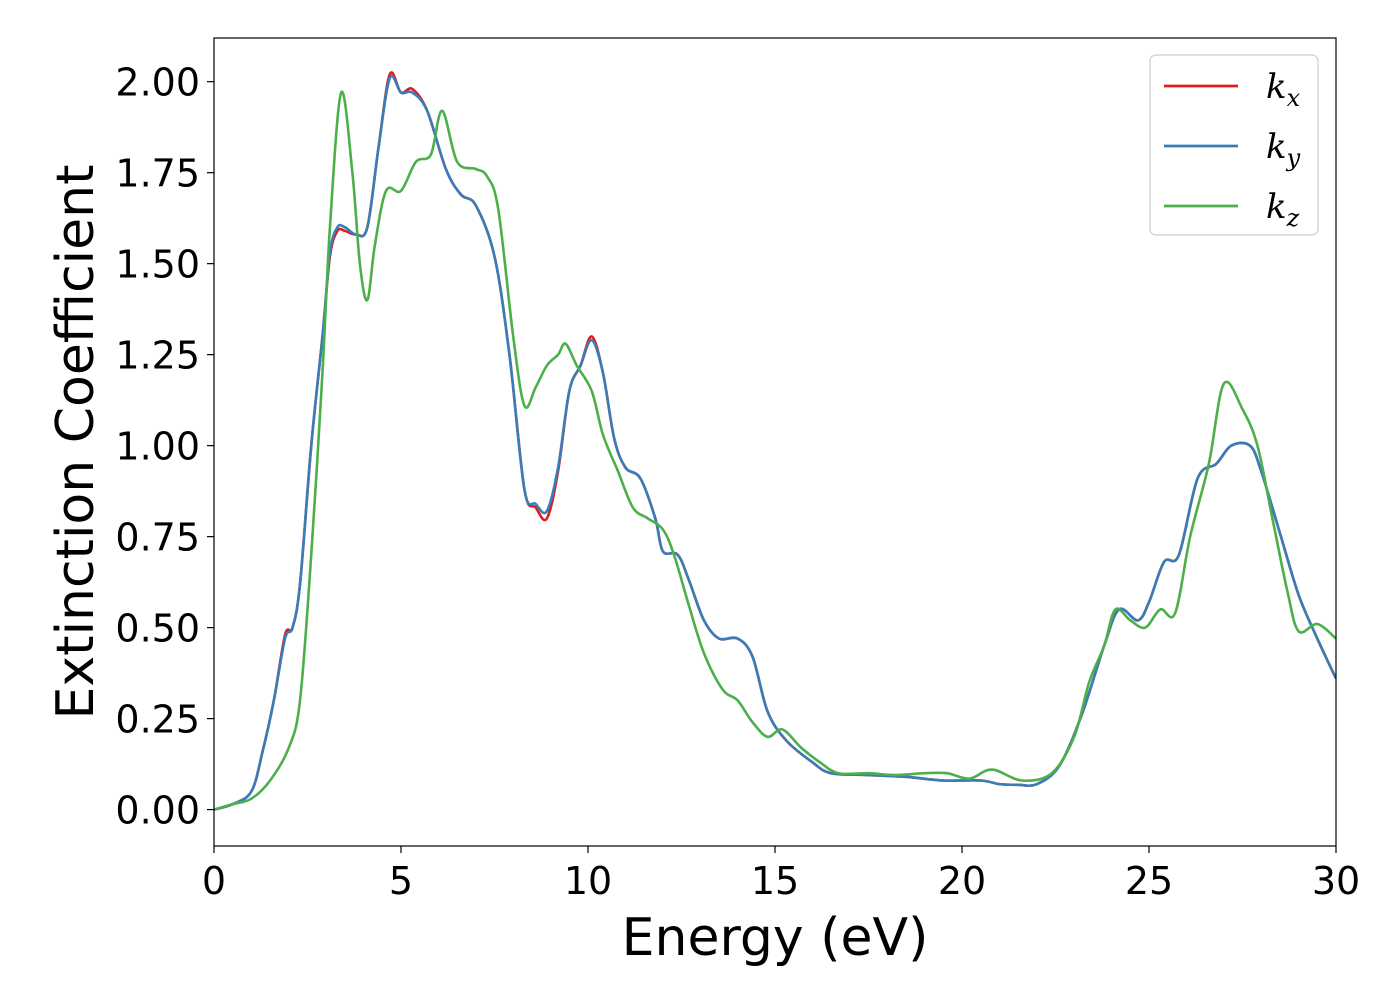  I want to click on y-tick-label: 0.75, so click(157, 538).